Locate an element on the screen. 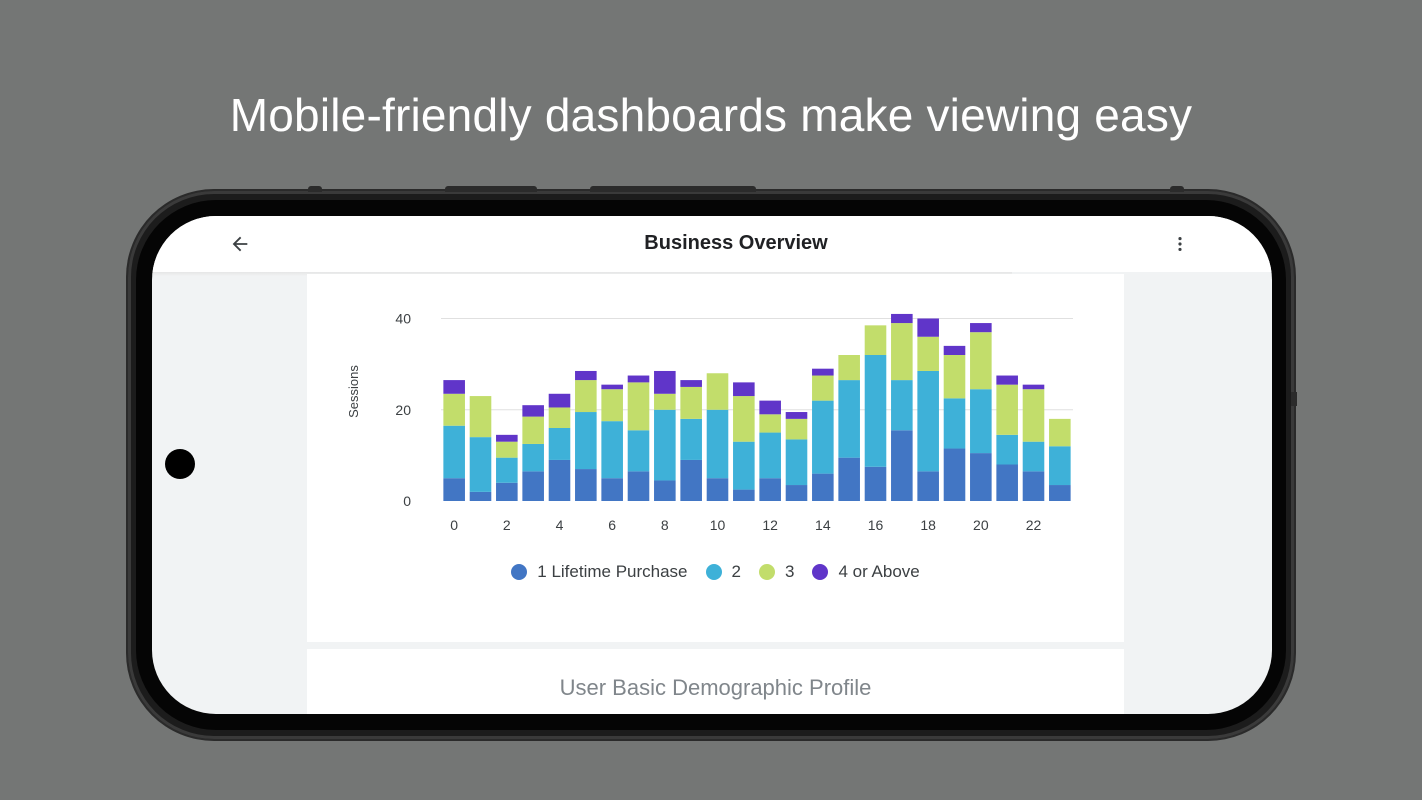  x-tick-label: 18 is located at coordinates (928, 525).